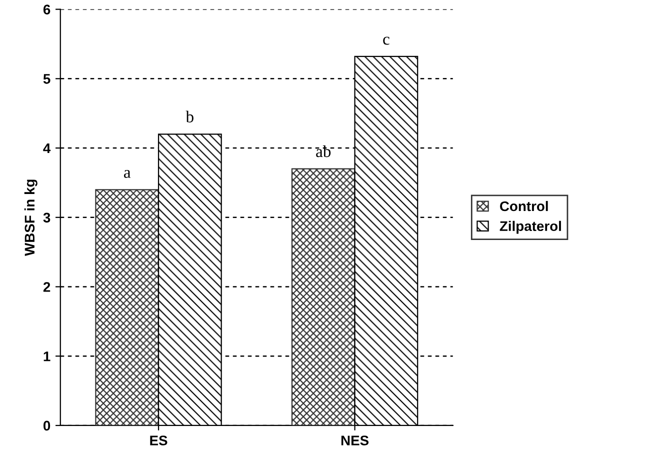 Image resolution: width=671 pixels, height=465 pixels. What do you see at coordinates (323, 151) in the screenshot?
I see `annotation: ab` at bounding box center [323, 151].